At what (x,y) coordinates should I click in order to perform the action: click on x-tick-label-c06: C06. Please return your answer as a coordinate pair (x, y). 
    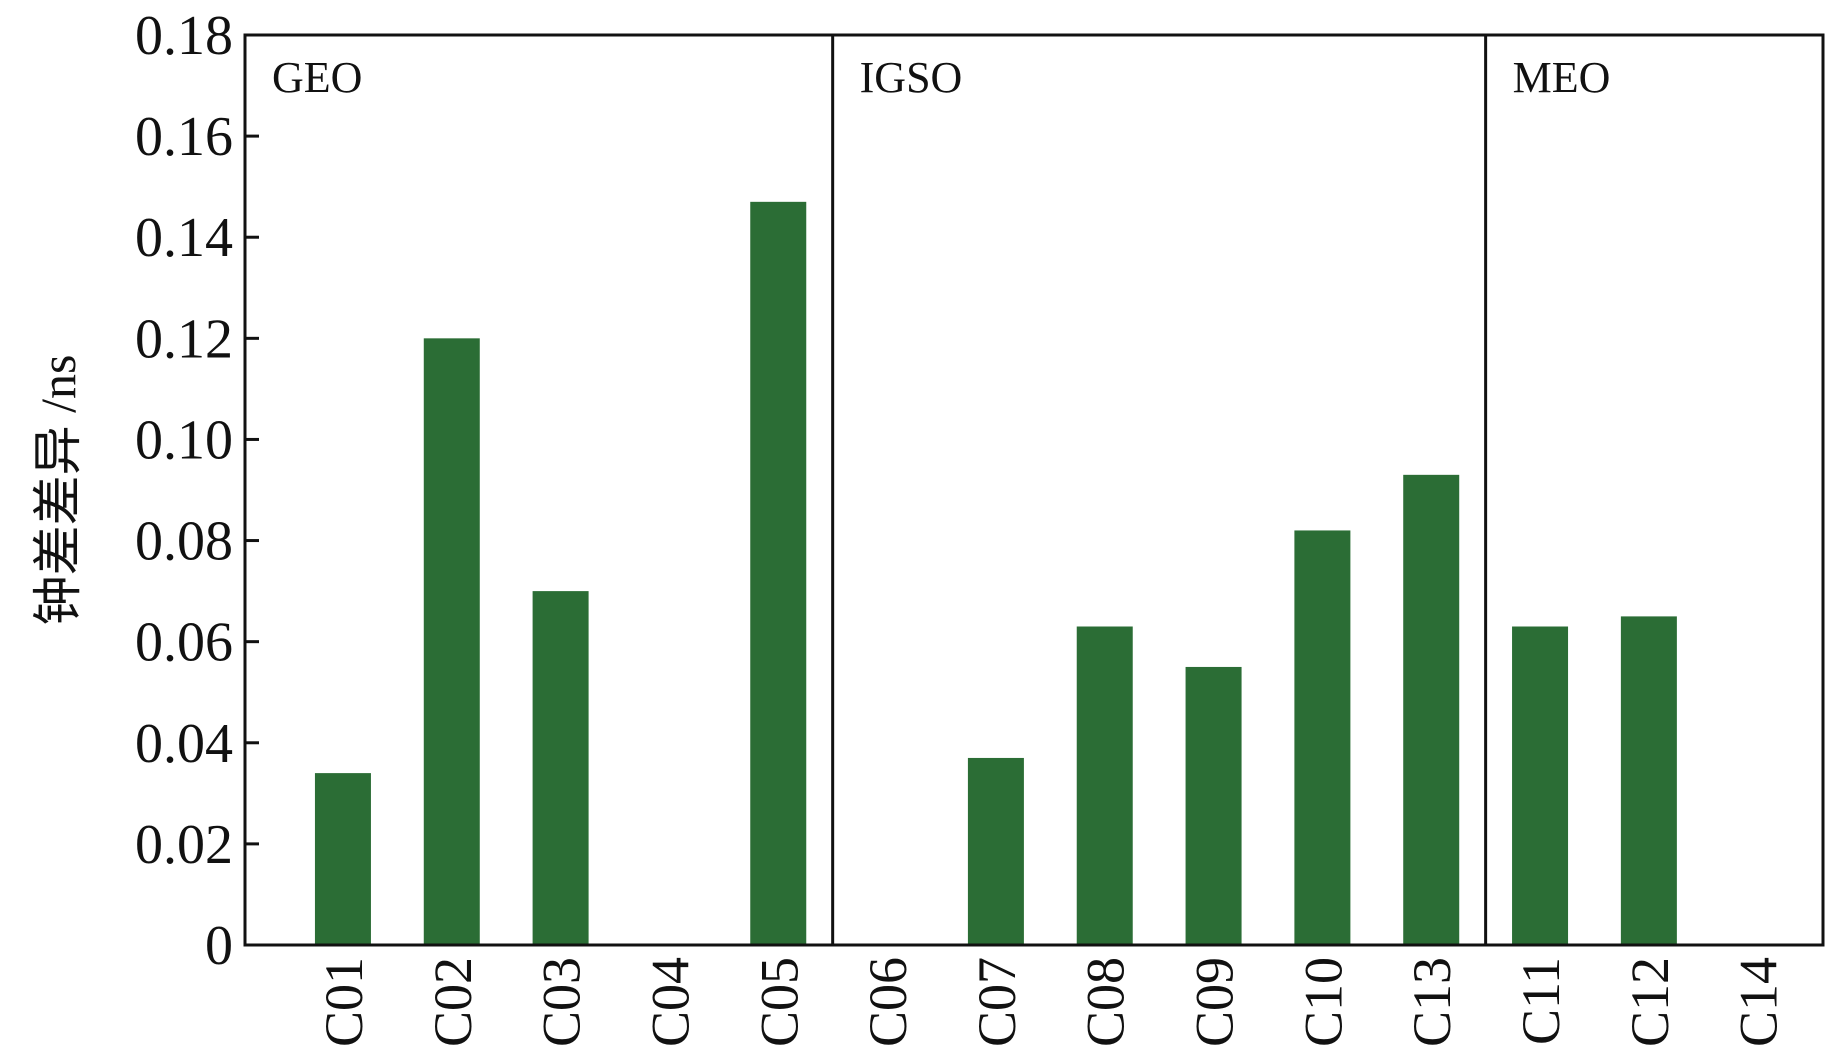
    Looking at the image, I should click on (888, 1002).